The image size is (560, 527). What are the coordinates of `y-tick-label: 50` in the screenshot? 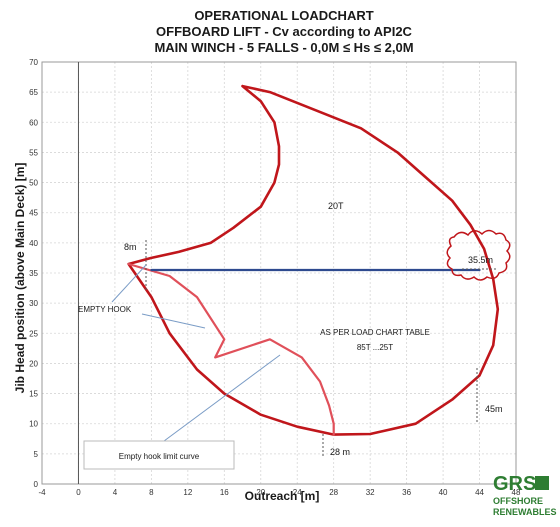 It's located at (33, 183).